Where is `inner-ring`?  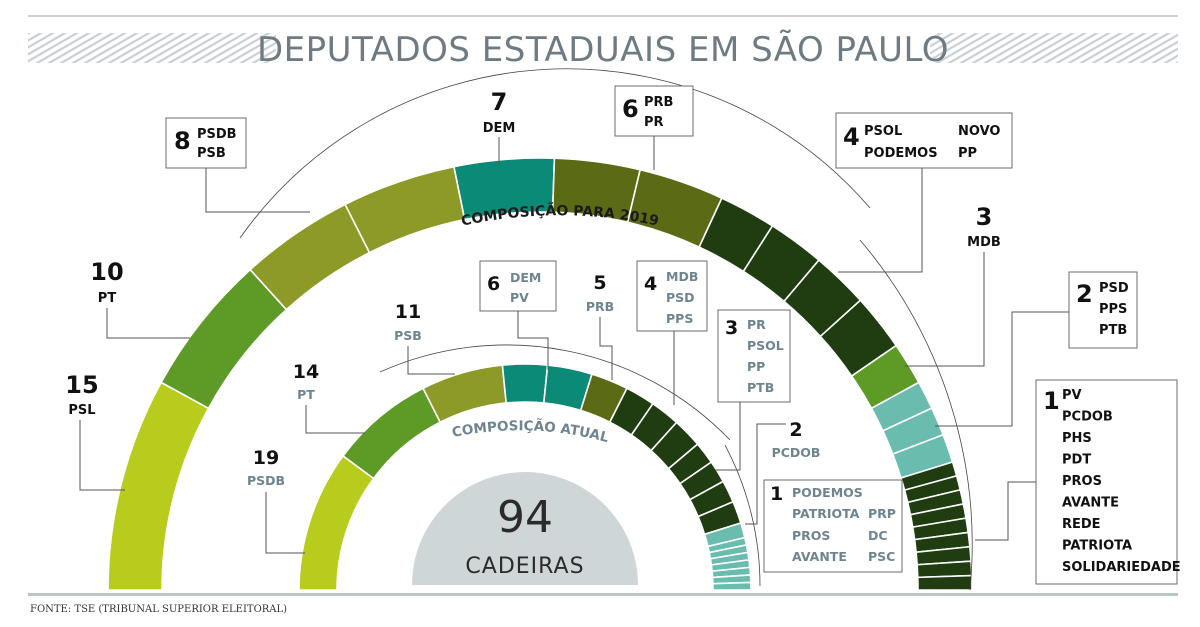 inner-ring is located at coordinates (525, 477).